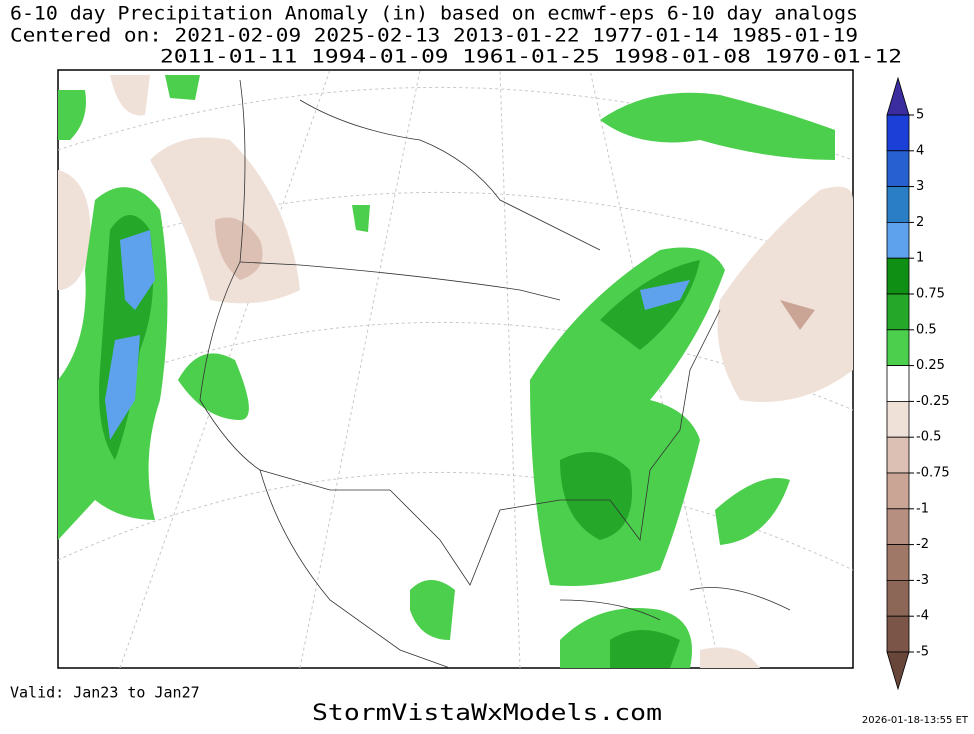 This screenshot has width=974, height=734. Describe the element at coordinates (922, 508) in the screenshot. I see `colorbar-label: -1` at that location.